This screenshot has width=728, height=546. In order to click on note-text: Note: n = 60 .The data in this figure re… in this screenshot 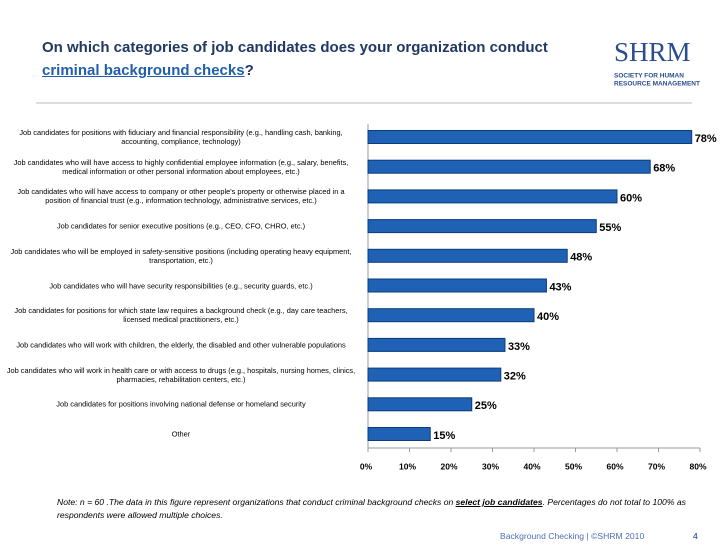, I will do `click(256, 502)`.